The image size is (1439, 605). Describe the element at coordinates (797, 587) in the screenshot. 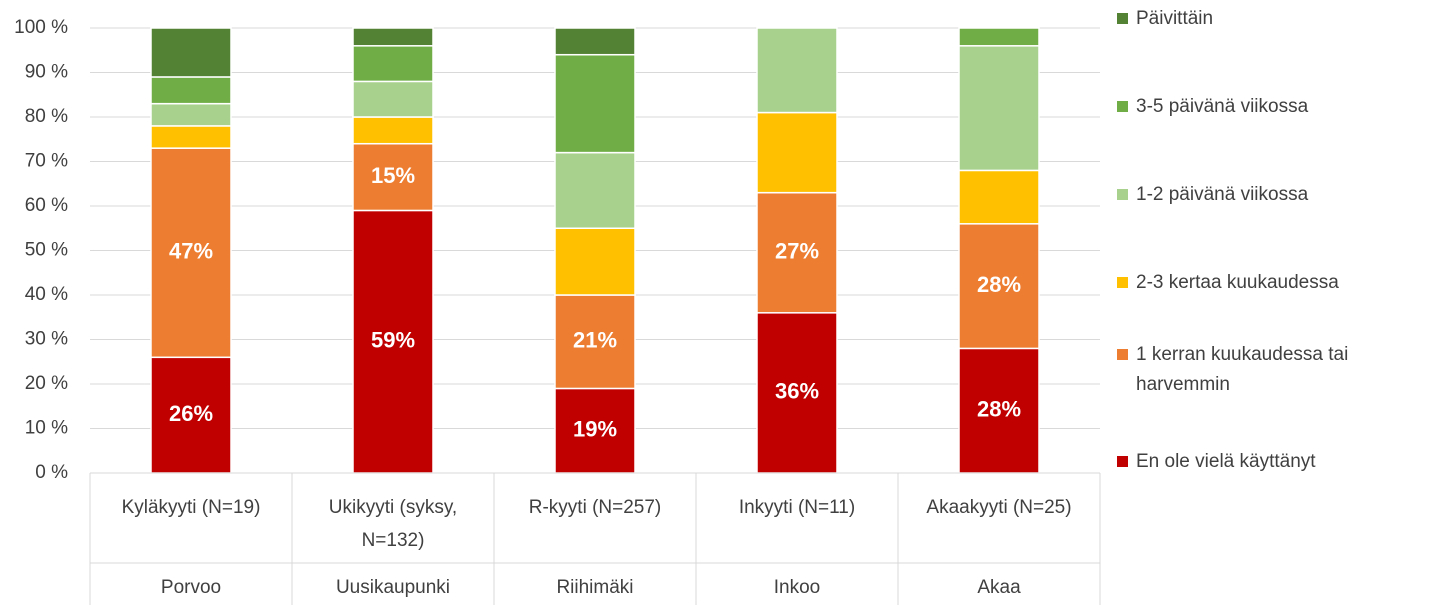

I see `x-group-label: Inkoo` at that location.